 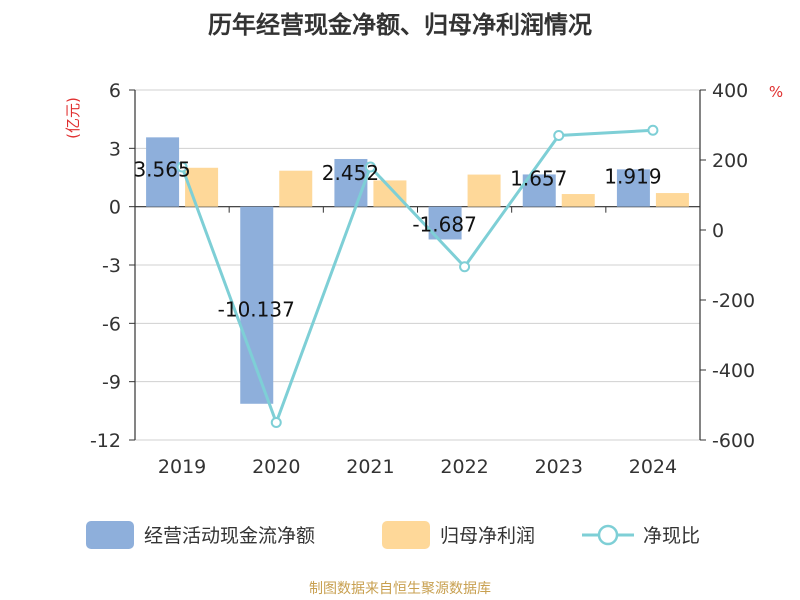 What do you see at coordinates (417, 467) in the screenshot?
I see `x-axis-ticks: 2019 2020 2021 2022 2023 2024` at bounding box center [417, 467].